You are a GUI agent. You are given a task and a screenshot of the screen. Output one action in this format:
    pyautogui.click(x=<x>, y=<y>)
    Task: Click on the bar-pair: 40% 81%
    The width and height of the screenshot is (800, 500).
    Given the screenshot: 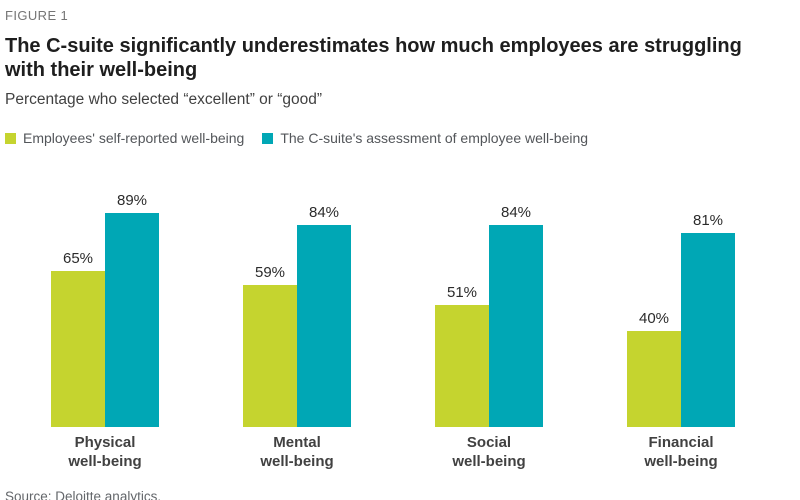 What is the action you would take?
    pyautogui.click(x=681, y=296)
    